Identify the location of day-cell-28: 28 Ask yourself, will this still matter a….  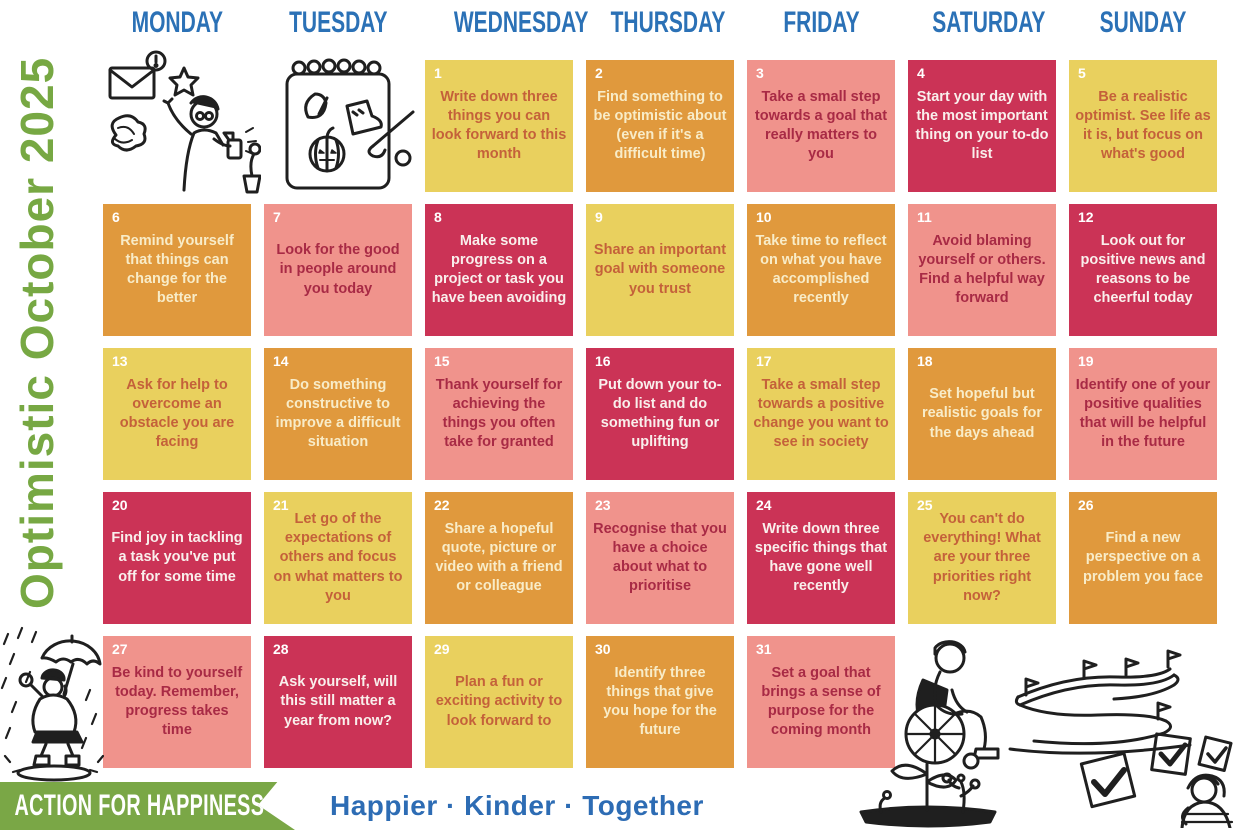
(338, 702).